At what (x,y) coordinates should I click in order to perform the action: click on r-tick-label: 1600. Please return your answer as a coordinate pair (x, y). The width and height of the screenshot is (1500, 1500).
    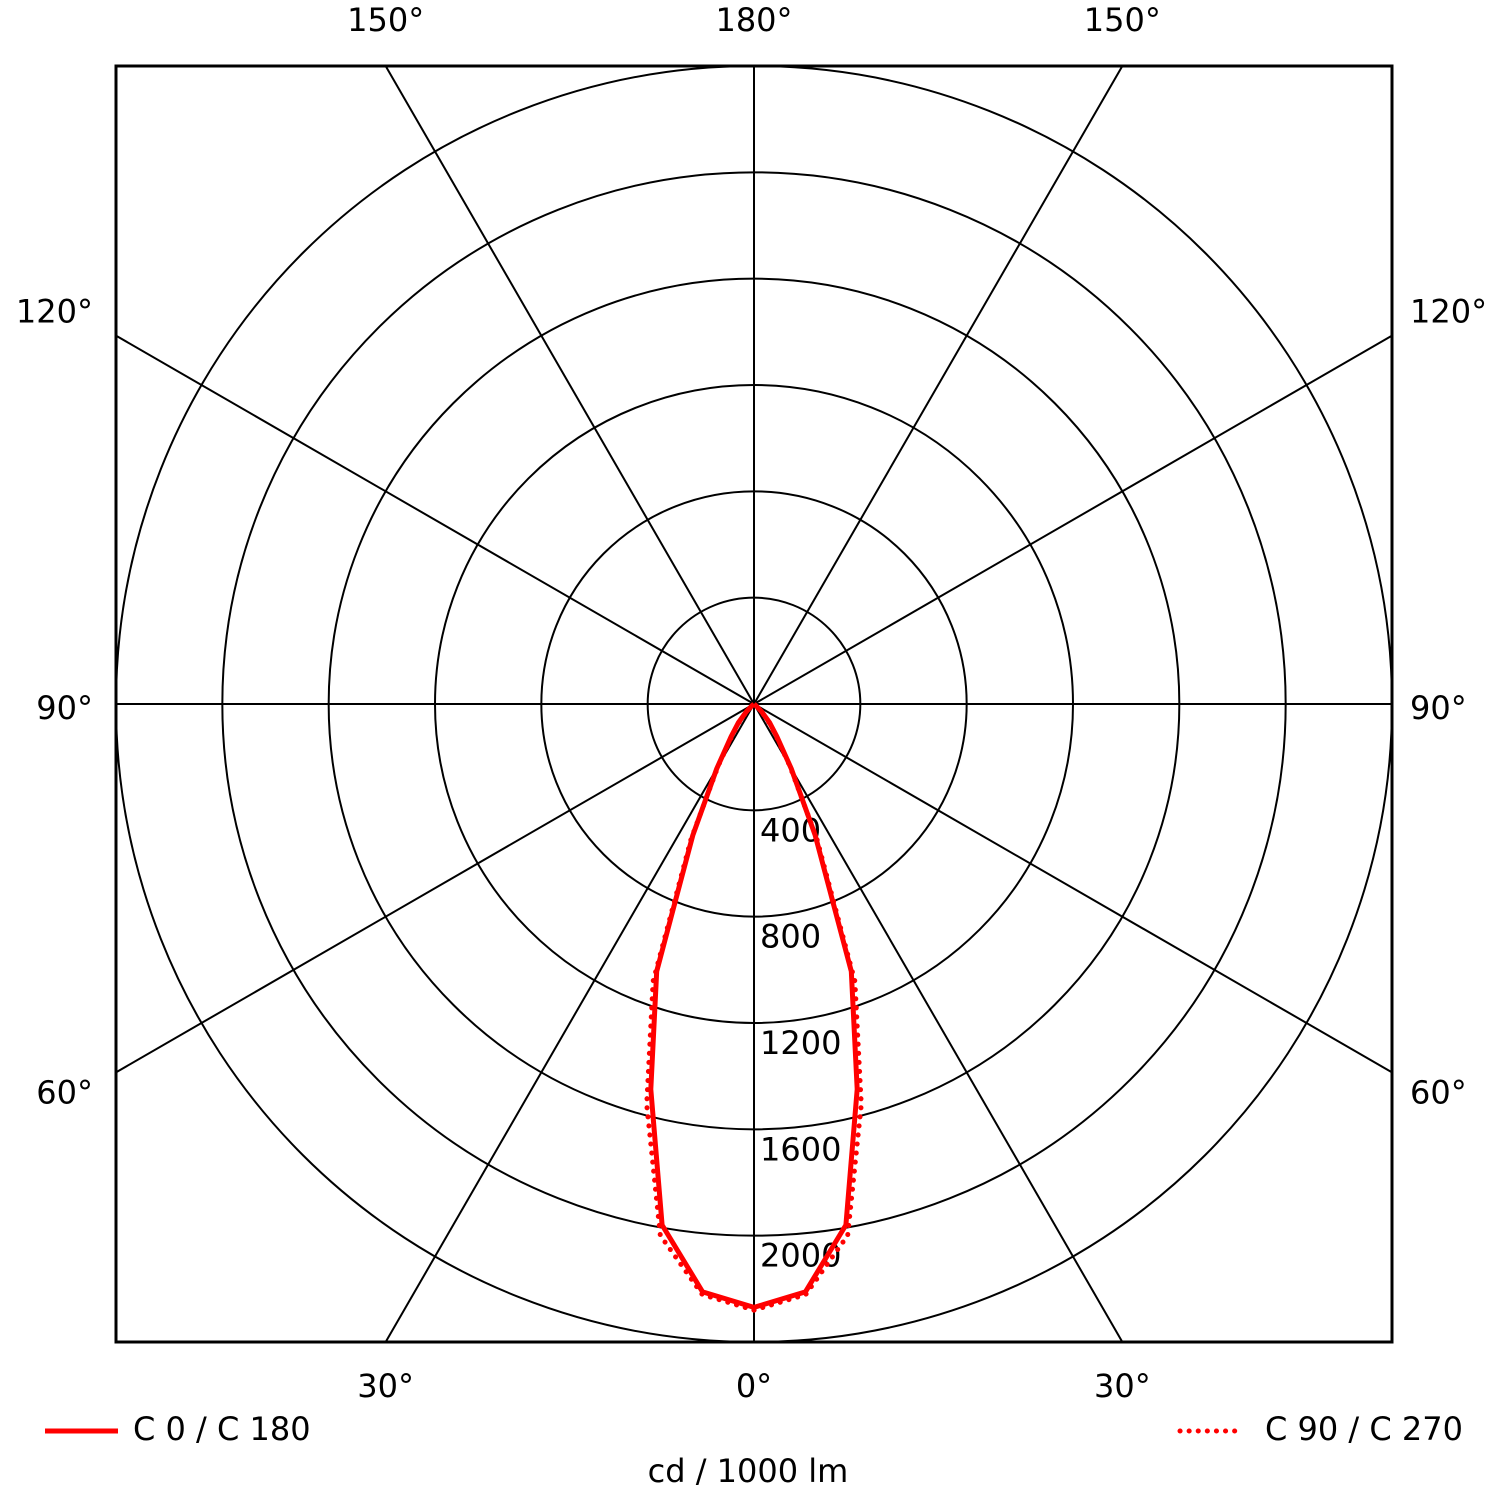
    Looking at the image, I should click on (800, 1149).